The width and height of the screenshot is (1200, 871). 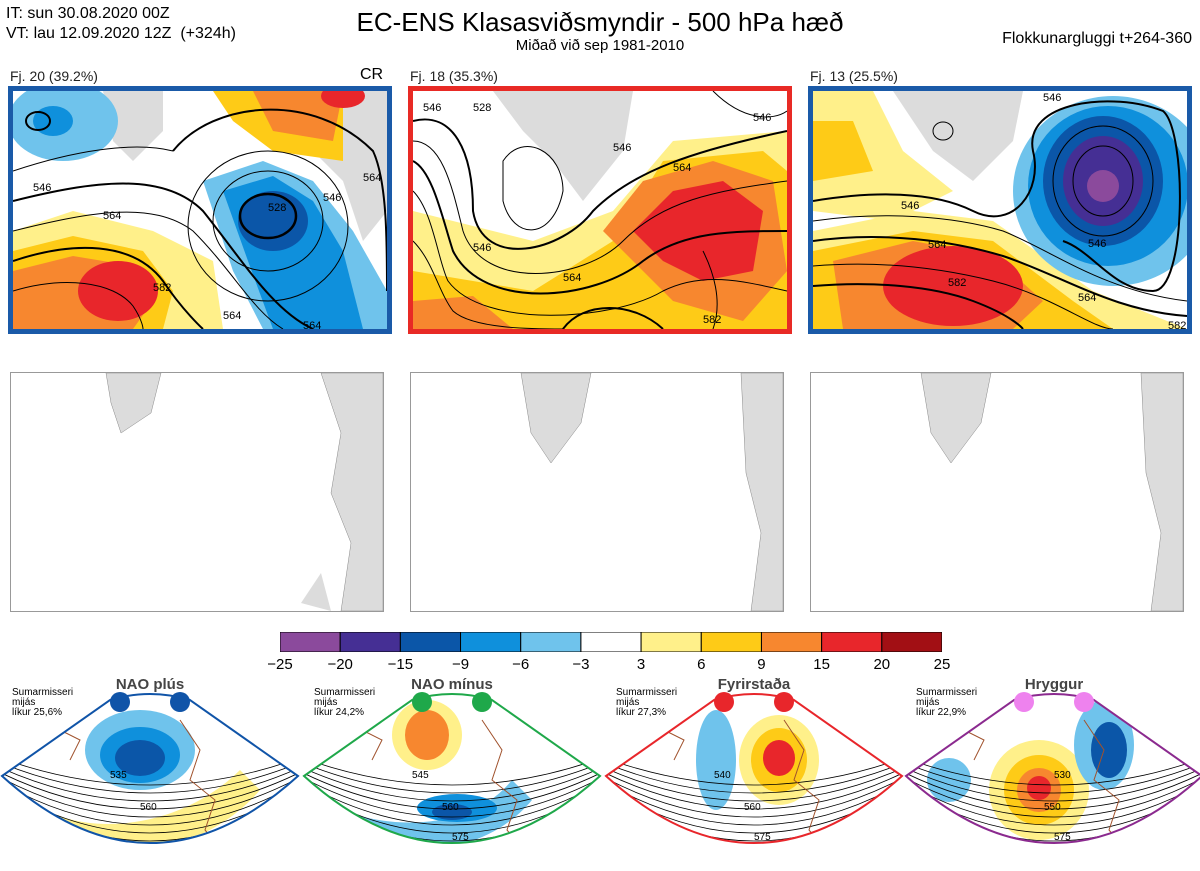 What do you see at coordinates (581, 664) in the screenshot?
I see `colorbar-tick-label: −3` at bounding box center [581, 664].